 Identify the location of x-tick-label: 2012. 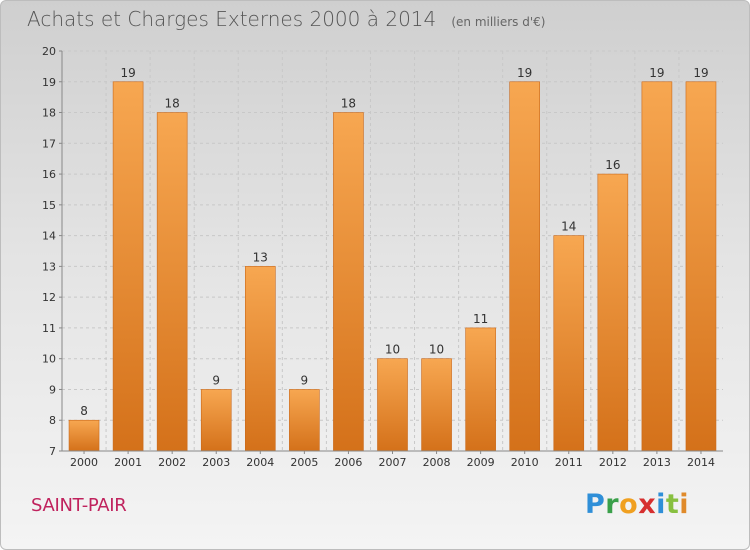
(613, 462).